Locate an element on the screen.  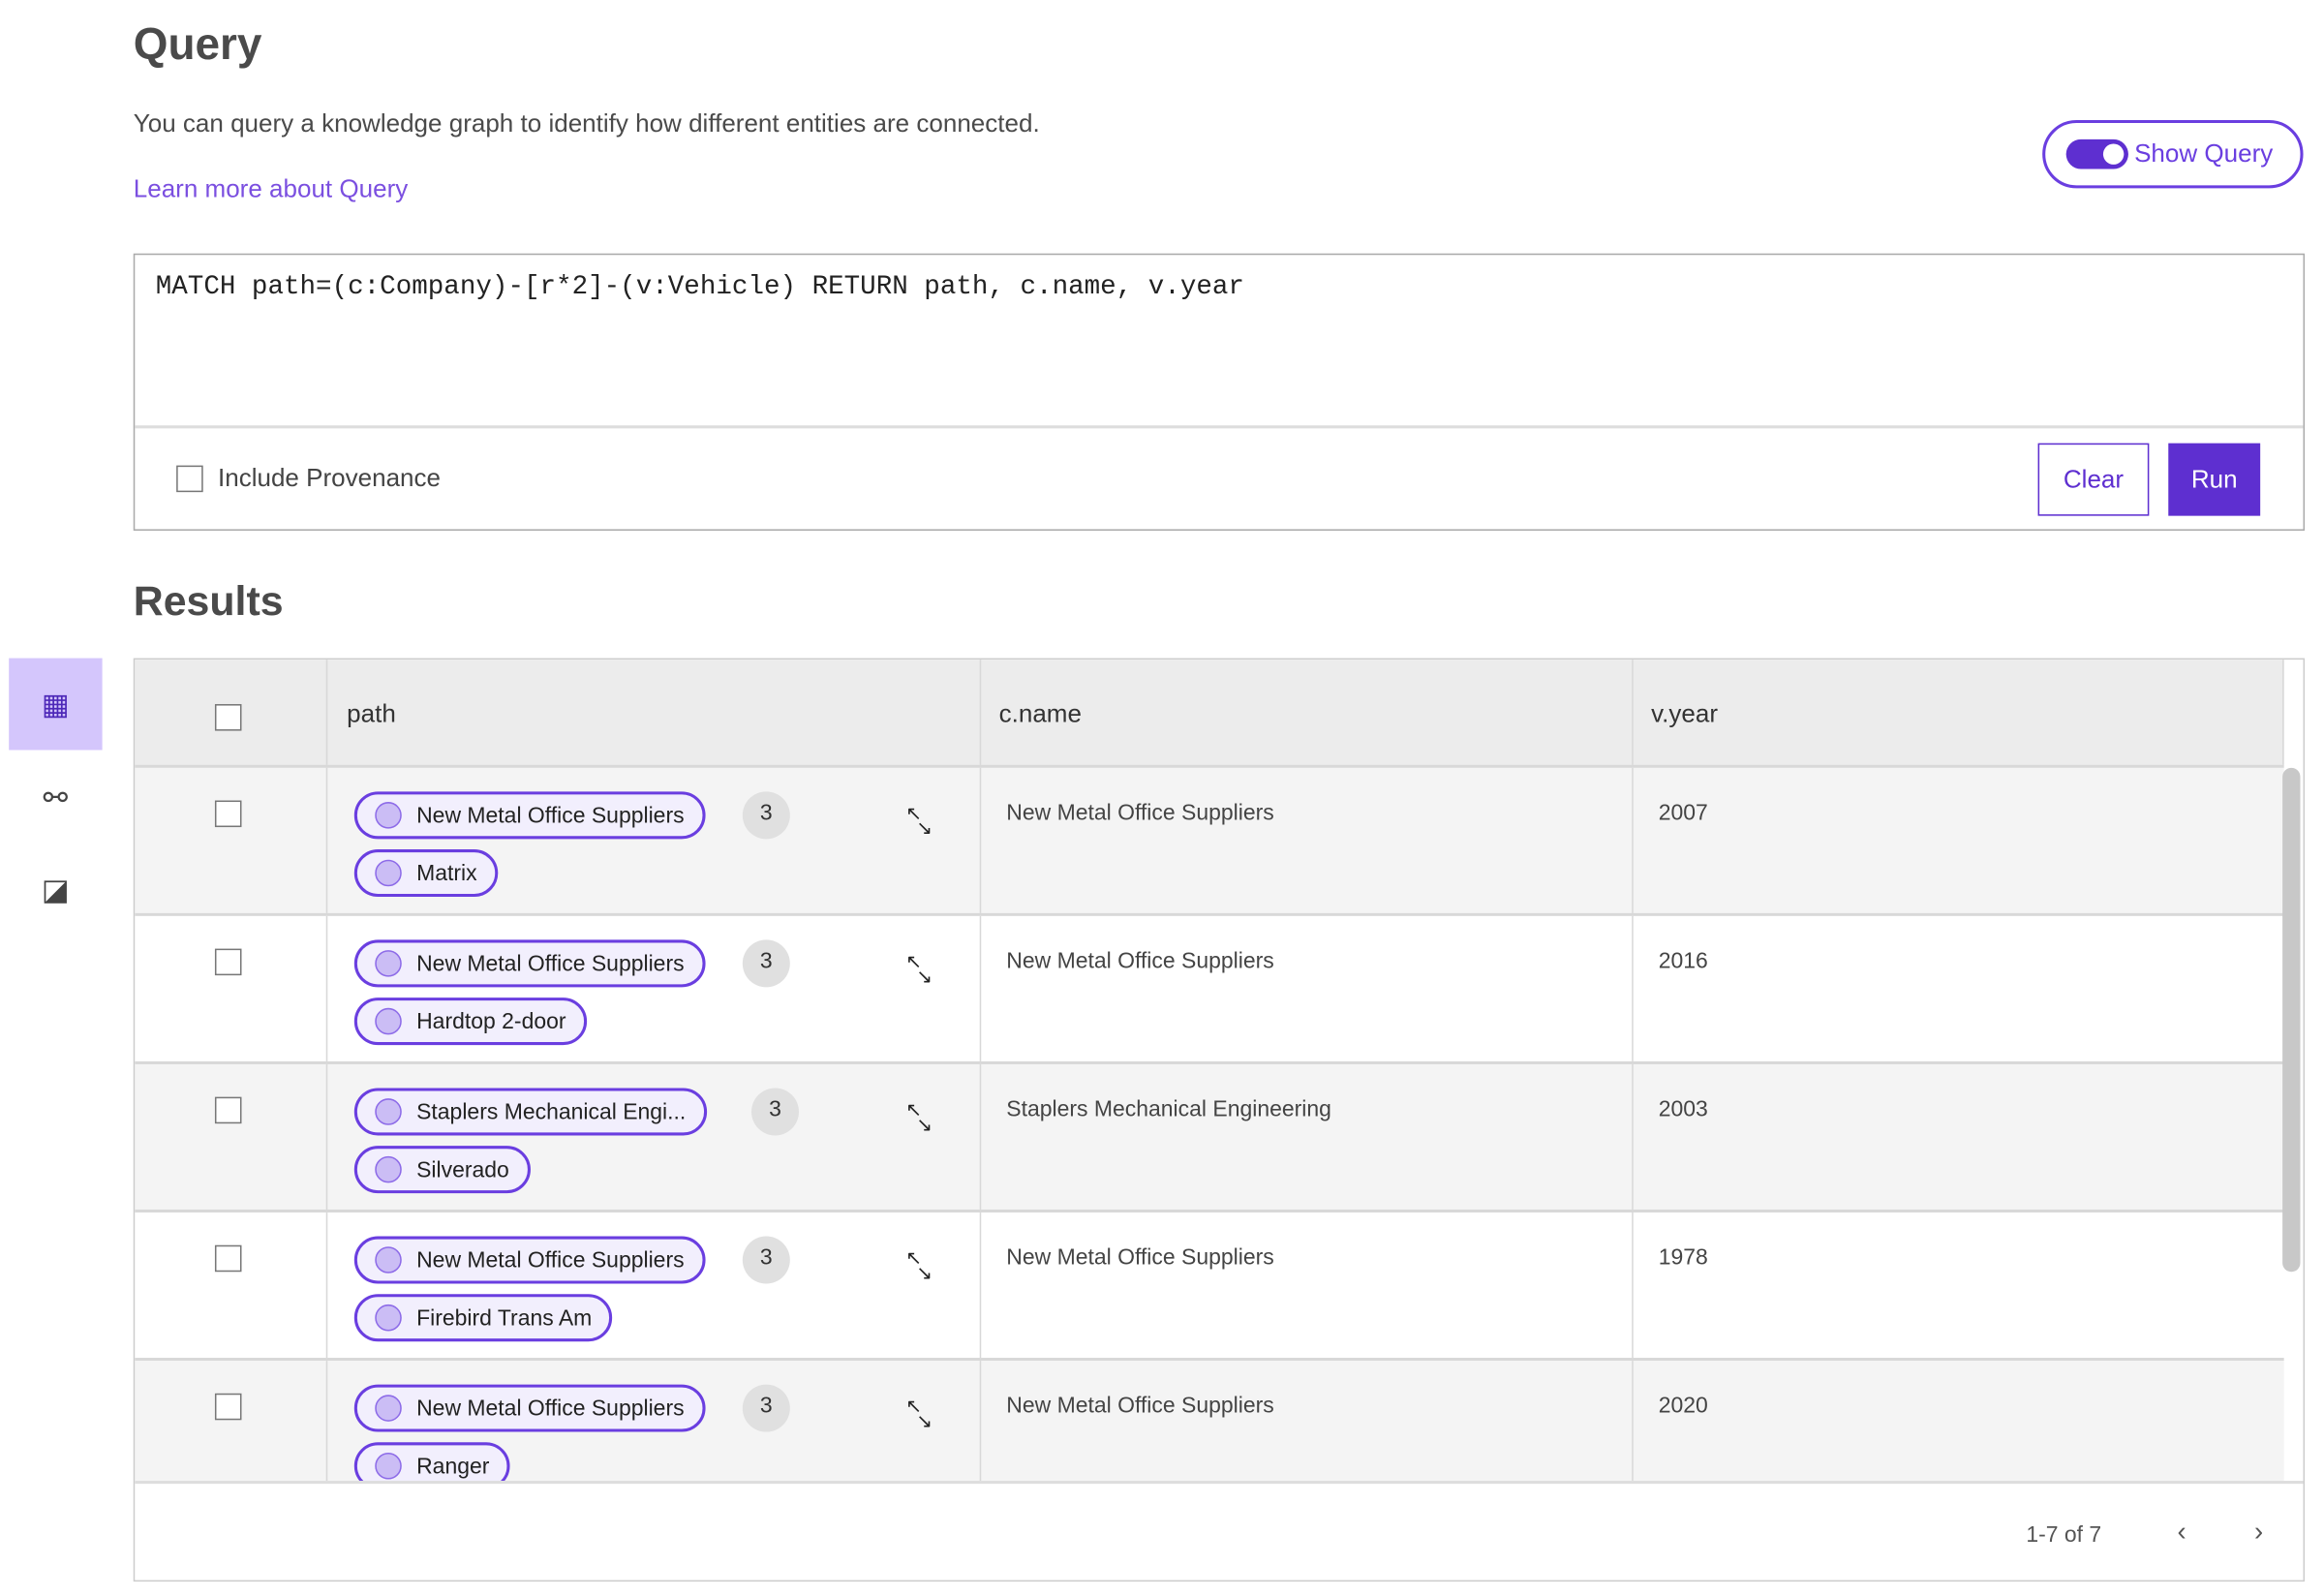
column-header-cname: c.name is located at coordinates (1040, 713).